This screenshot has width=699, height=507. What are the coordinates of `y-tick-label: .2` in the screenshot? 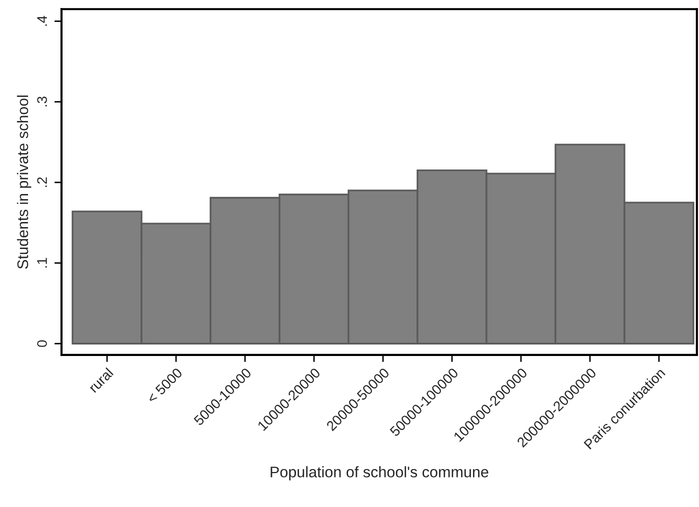 It's located at (42, 182).